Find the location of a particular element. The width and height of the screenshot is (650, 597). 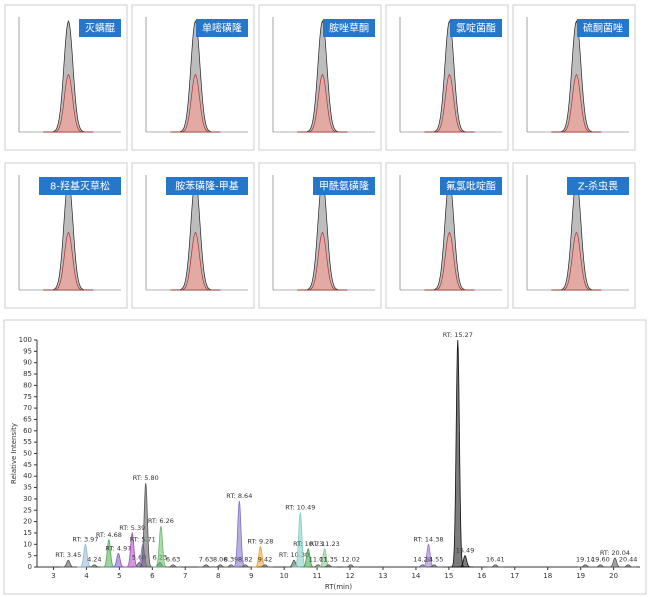

panel-label: 8-羟基灭草松 is located at coordinates (80, 186).